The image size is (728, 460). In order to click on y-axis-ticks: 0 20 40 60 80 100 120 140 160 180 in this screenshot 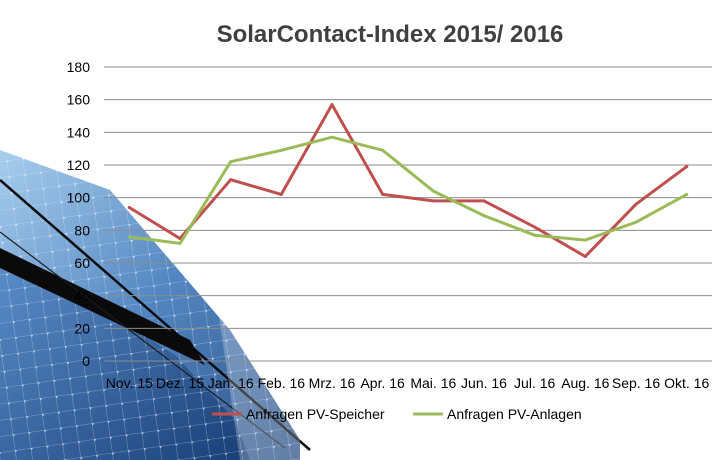, I will do `click(79, 214)`.